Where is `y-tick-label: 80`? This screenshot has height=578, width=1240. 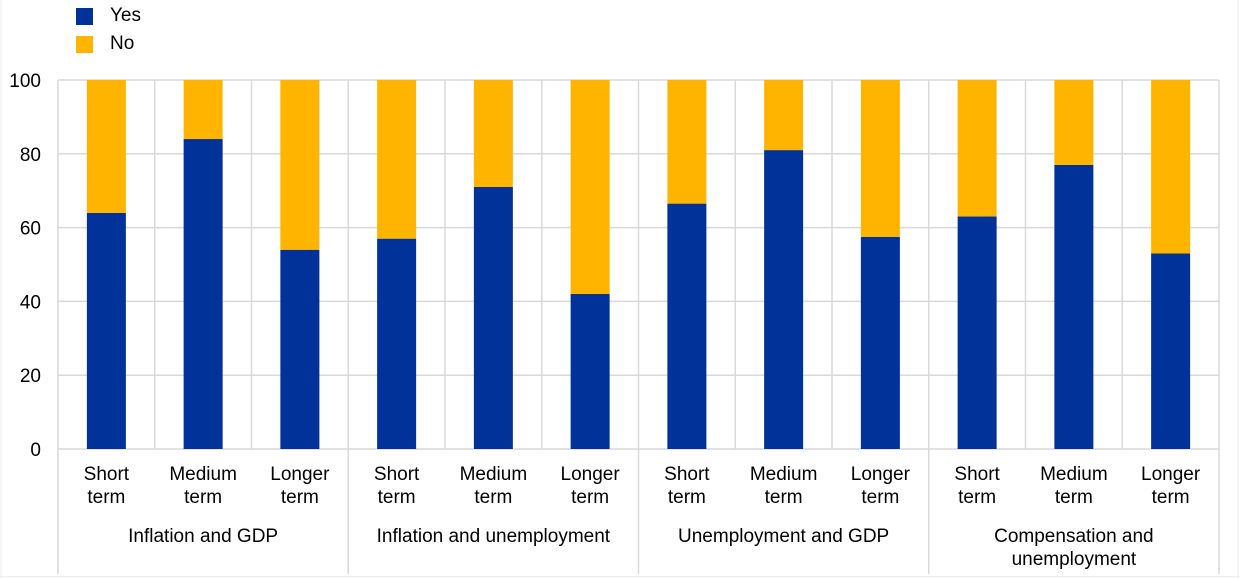
y-tick-label: 80 is located at coordinates (30, 155).